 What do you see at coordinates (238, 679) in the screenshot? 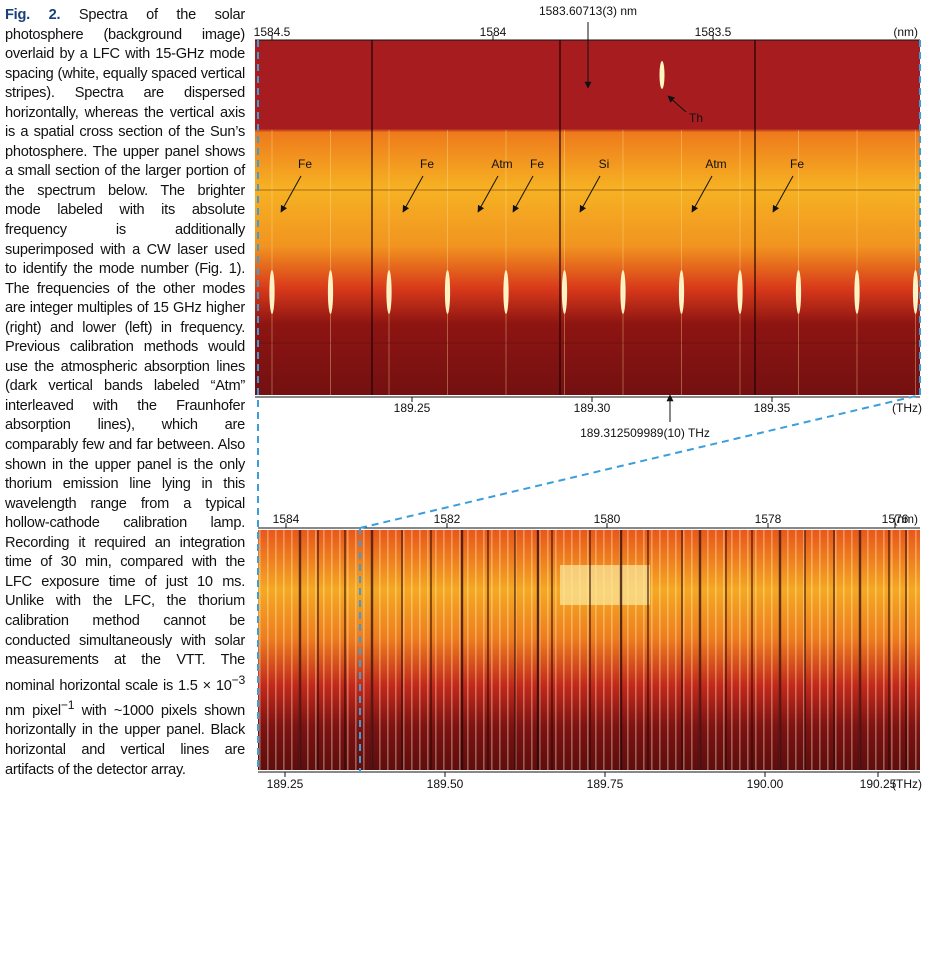
I see `superscript: −3` at bounding box center [238, 679].